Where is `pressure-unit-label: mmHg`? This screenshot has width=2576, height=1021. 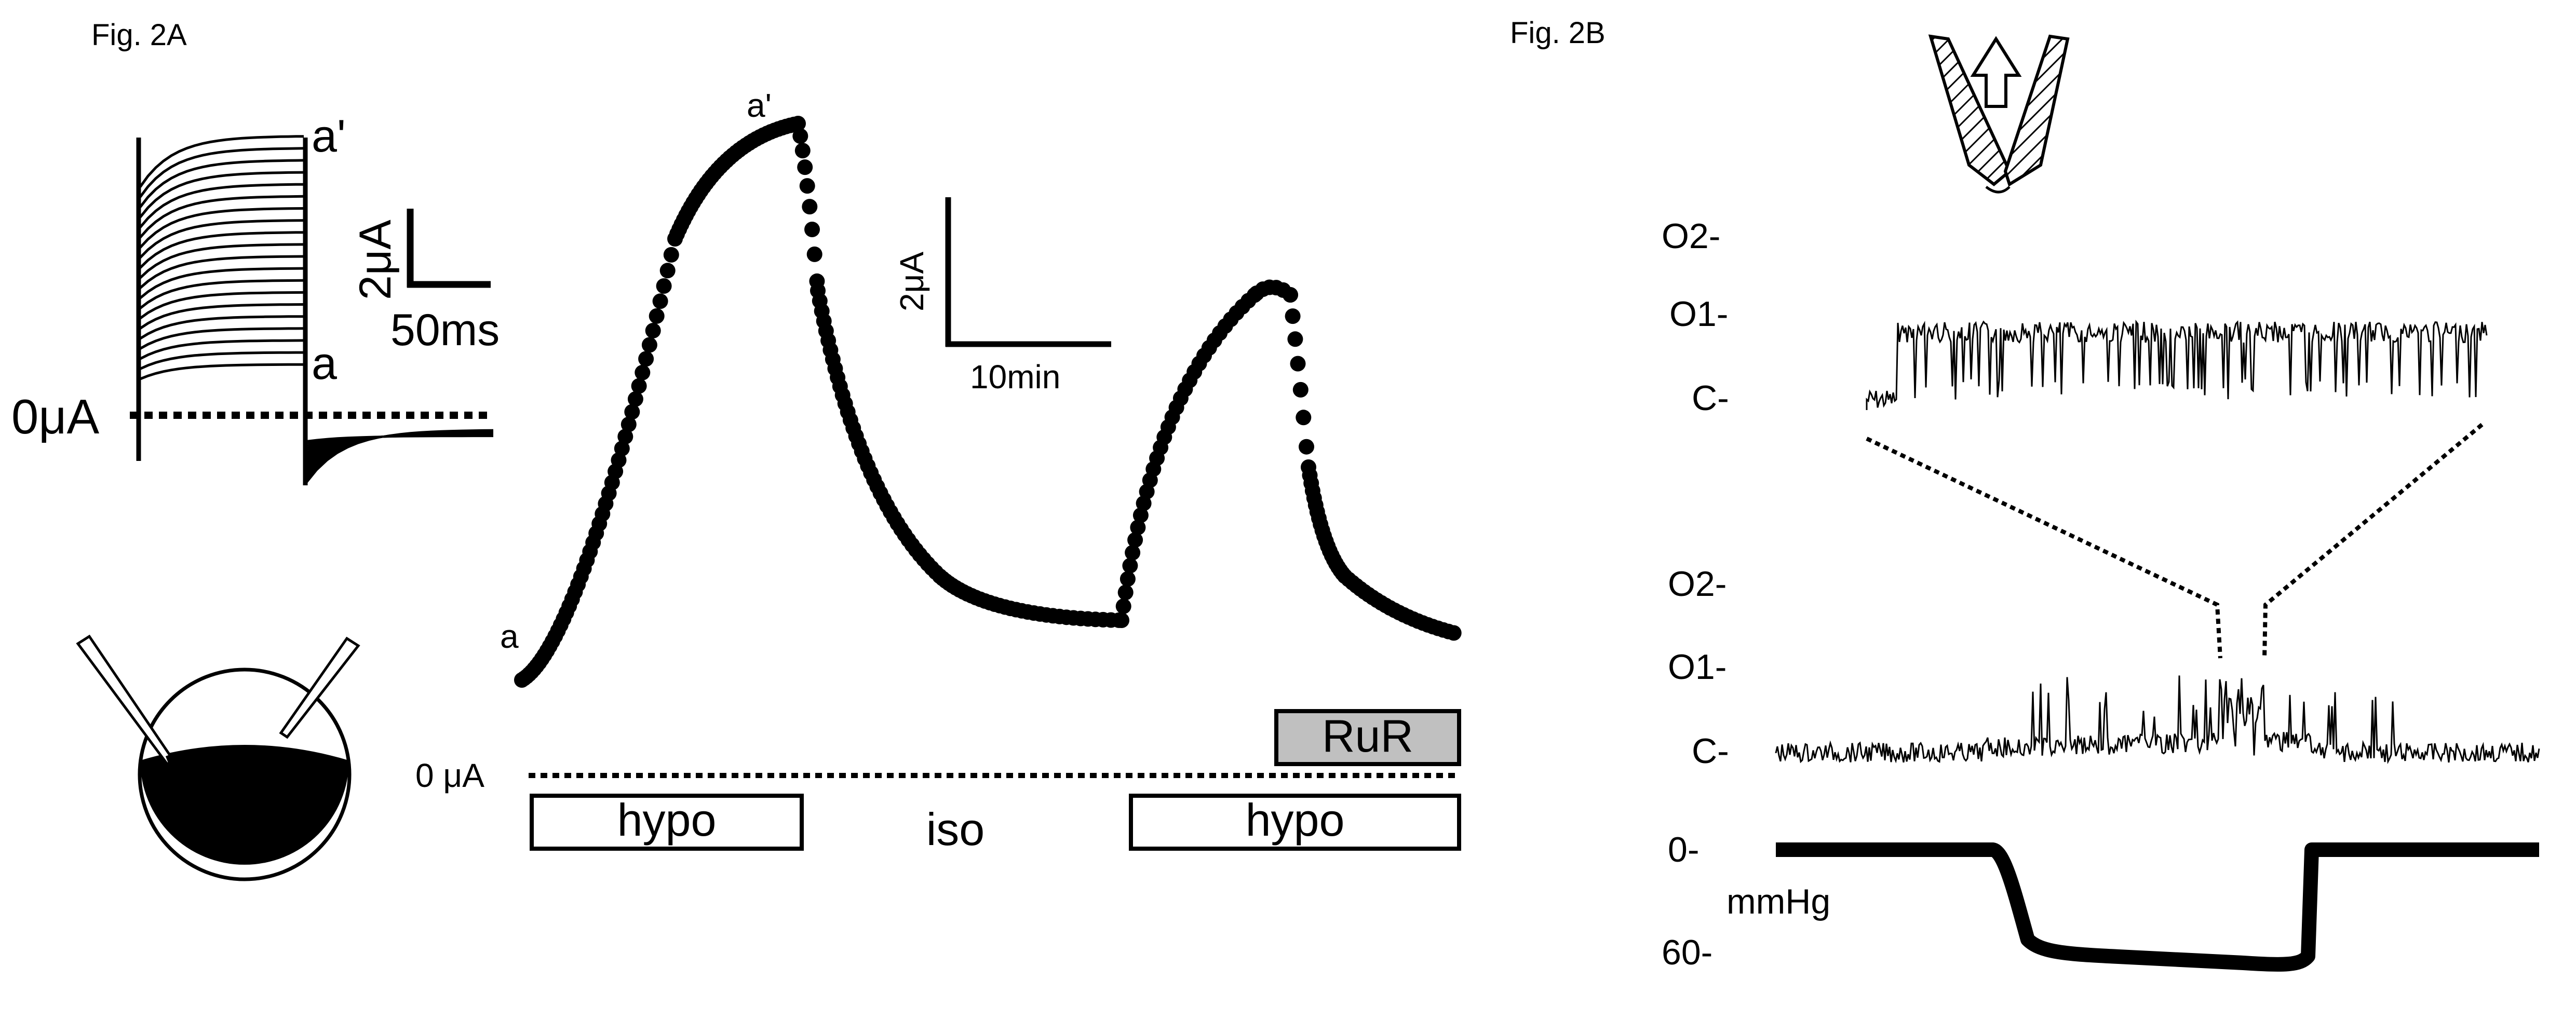 pressure-unit-label: mmHg is located at coordinates (1778, 902).